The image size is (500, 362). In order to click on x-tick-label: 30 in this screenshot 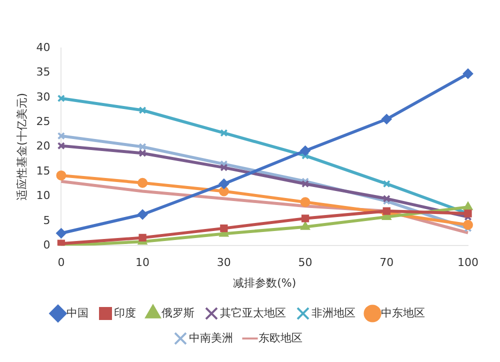, I will do `click(223, 263)`.